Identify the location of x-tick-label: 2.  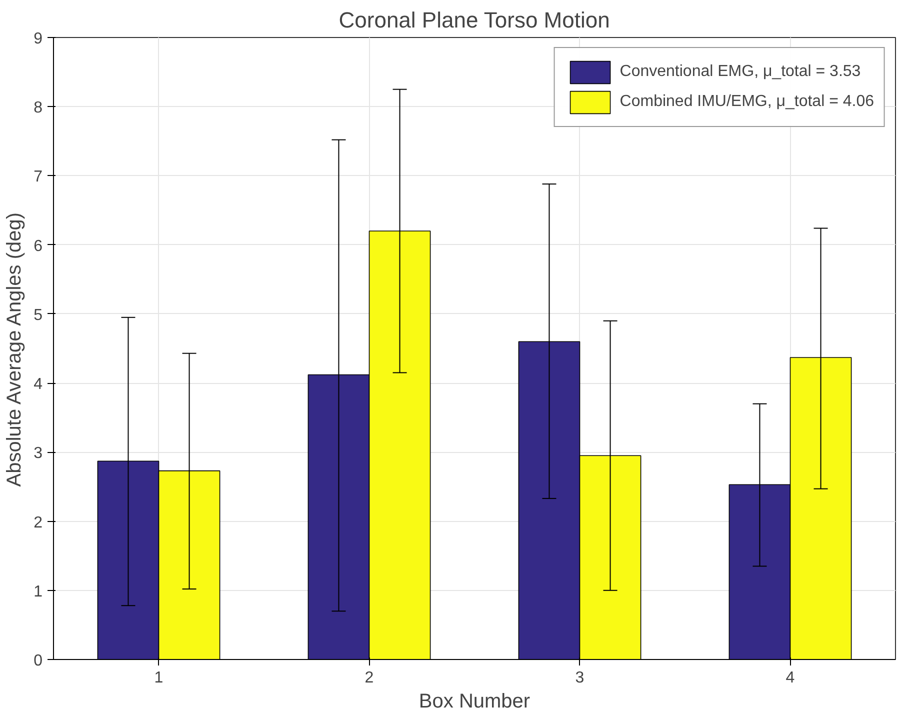
(369, 678).